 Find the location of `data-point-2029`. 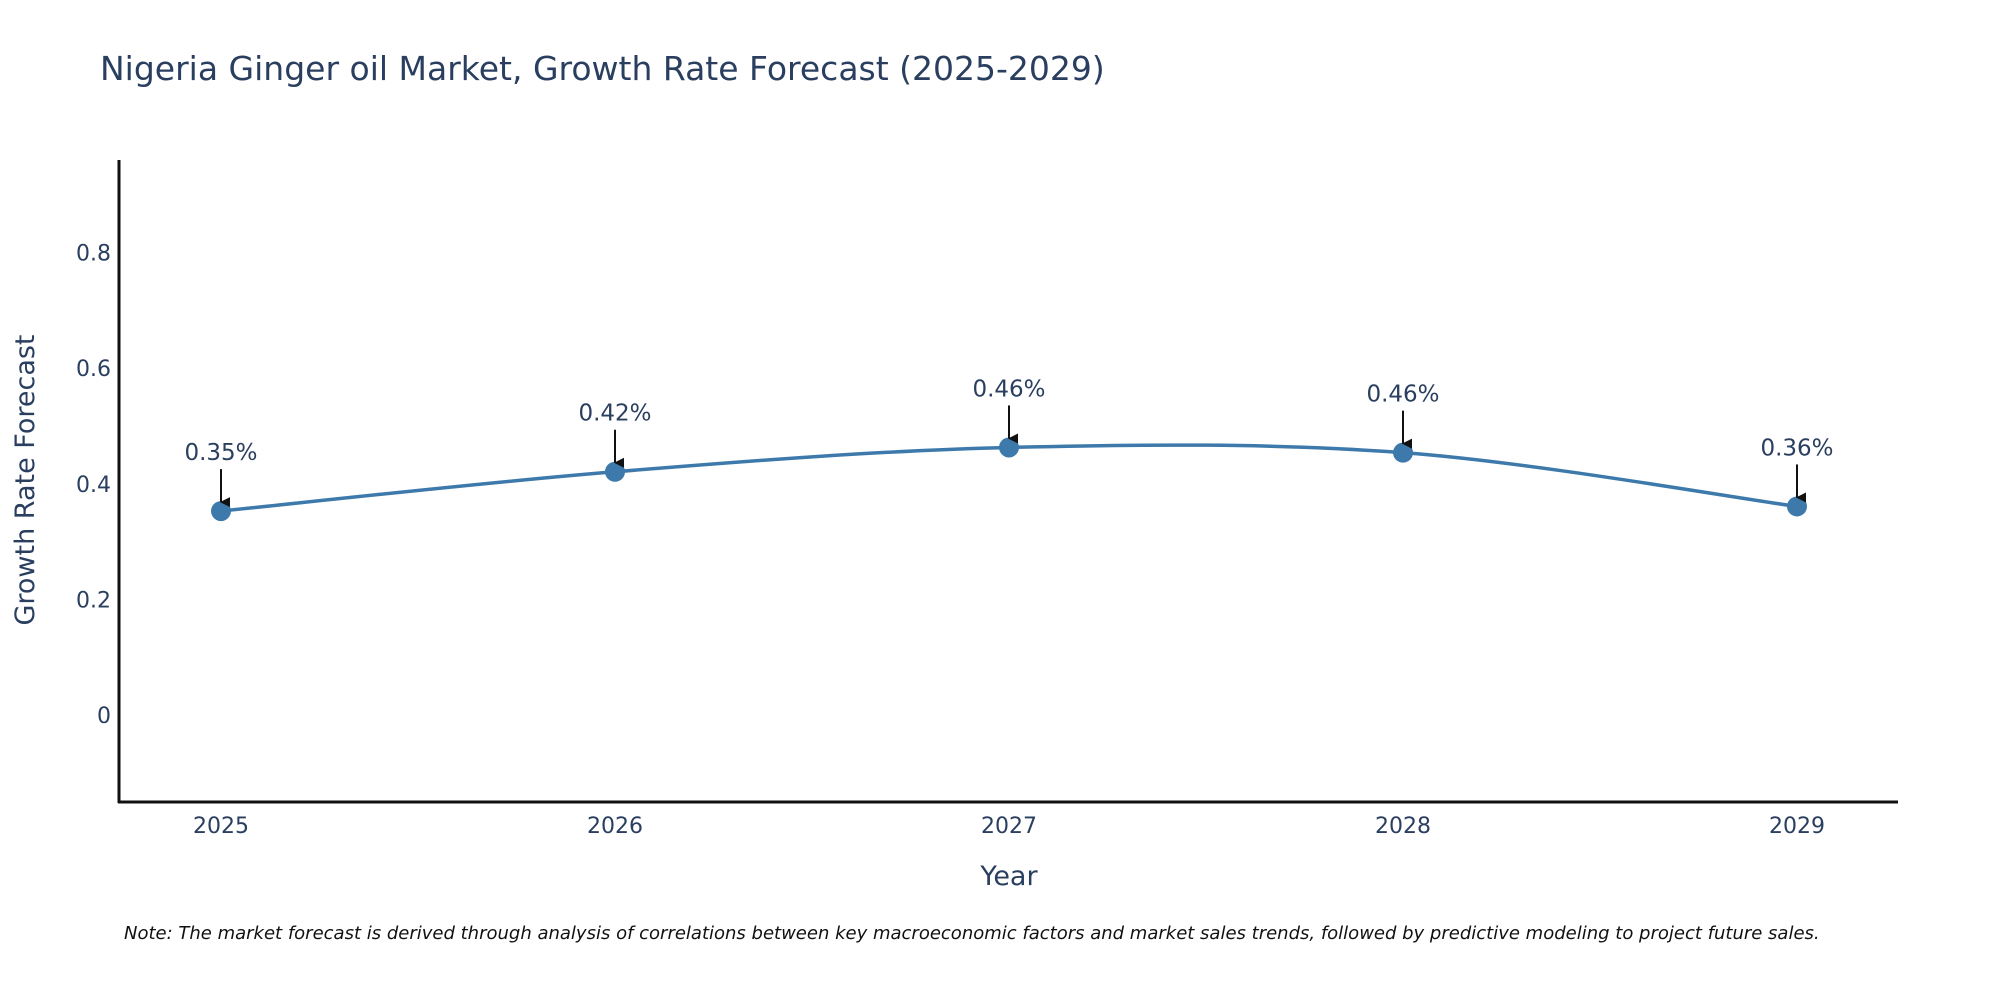

data-point-2029 is located at coordinates (1797, 506).